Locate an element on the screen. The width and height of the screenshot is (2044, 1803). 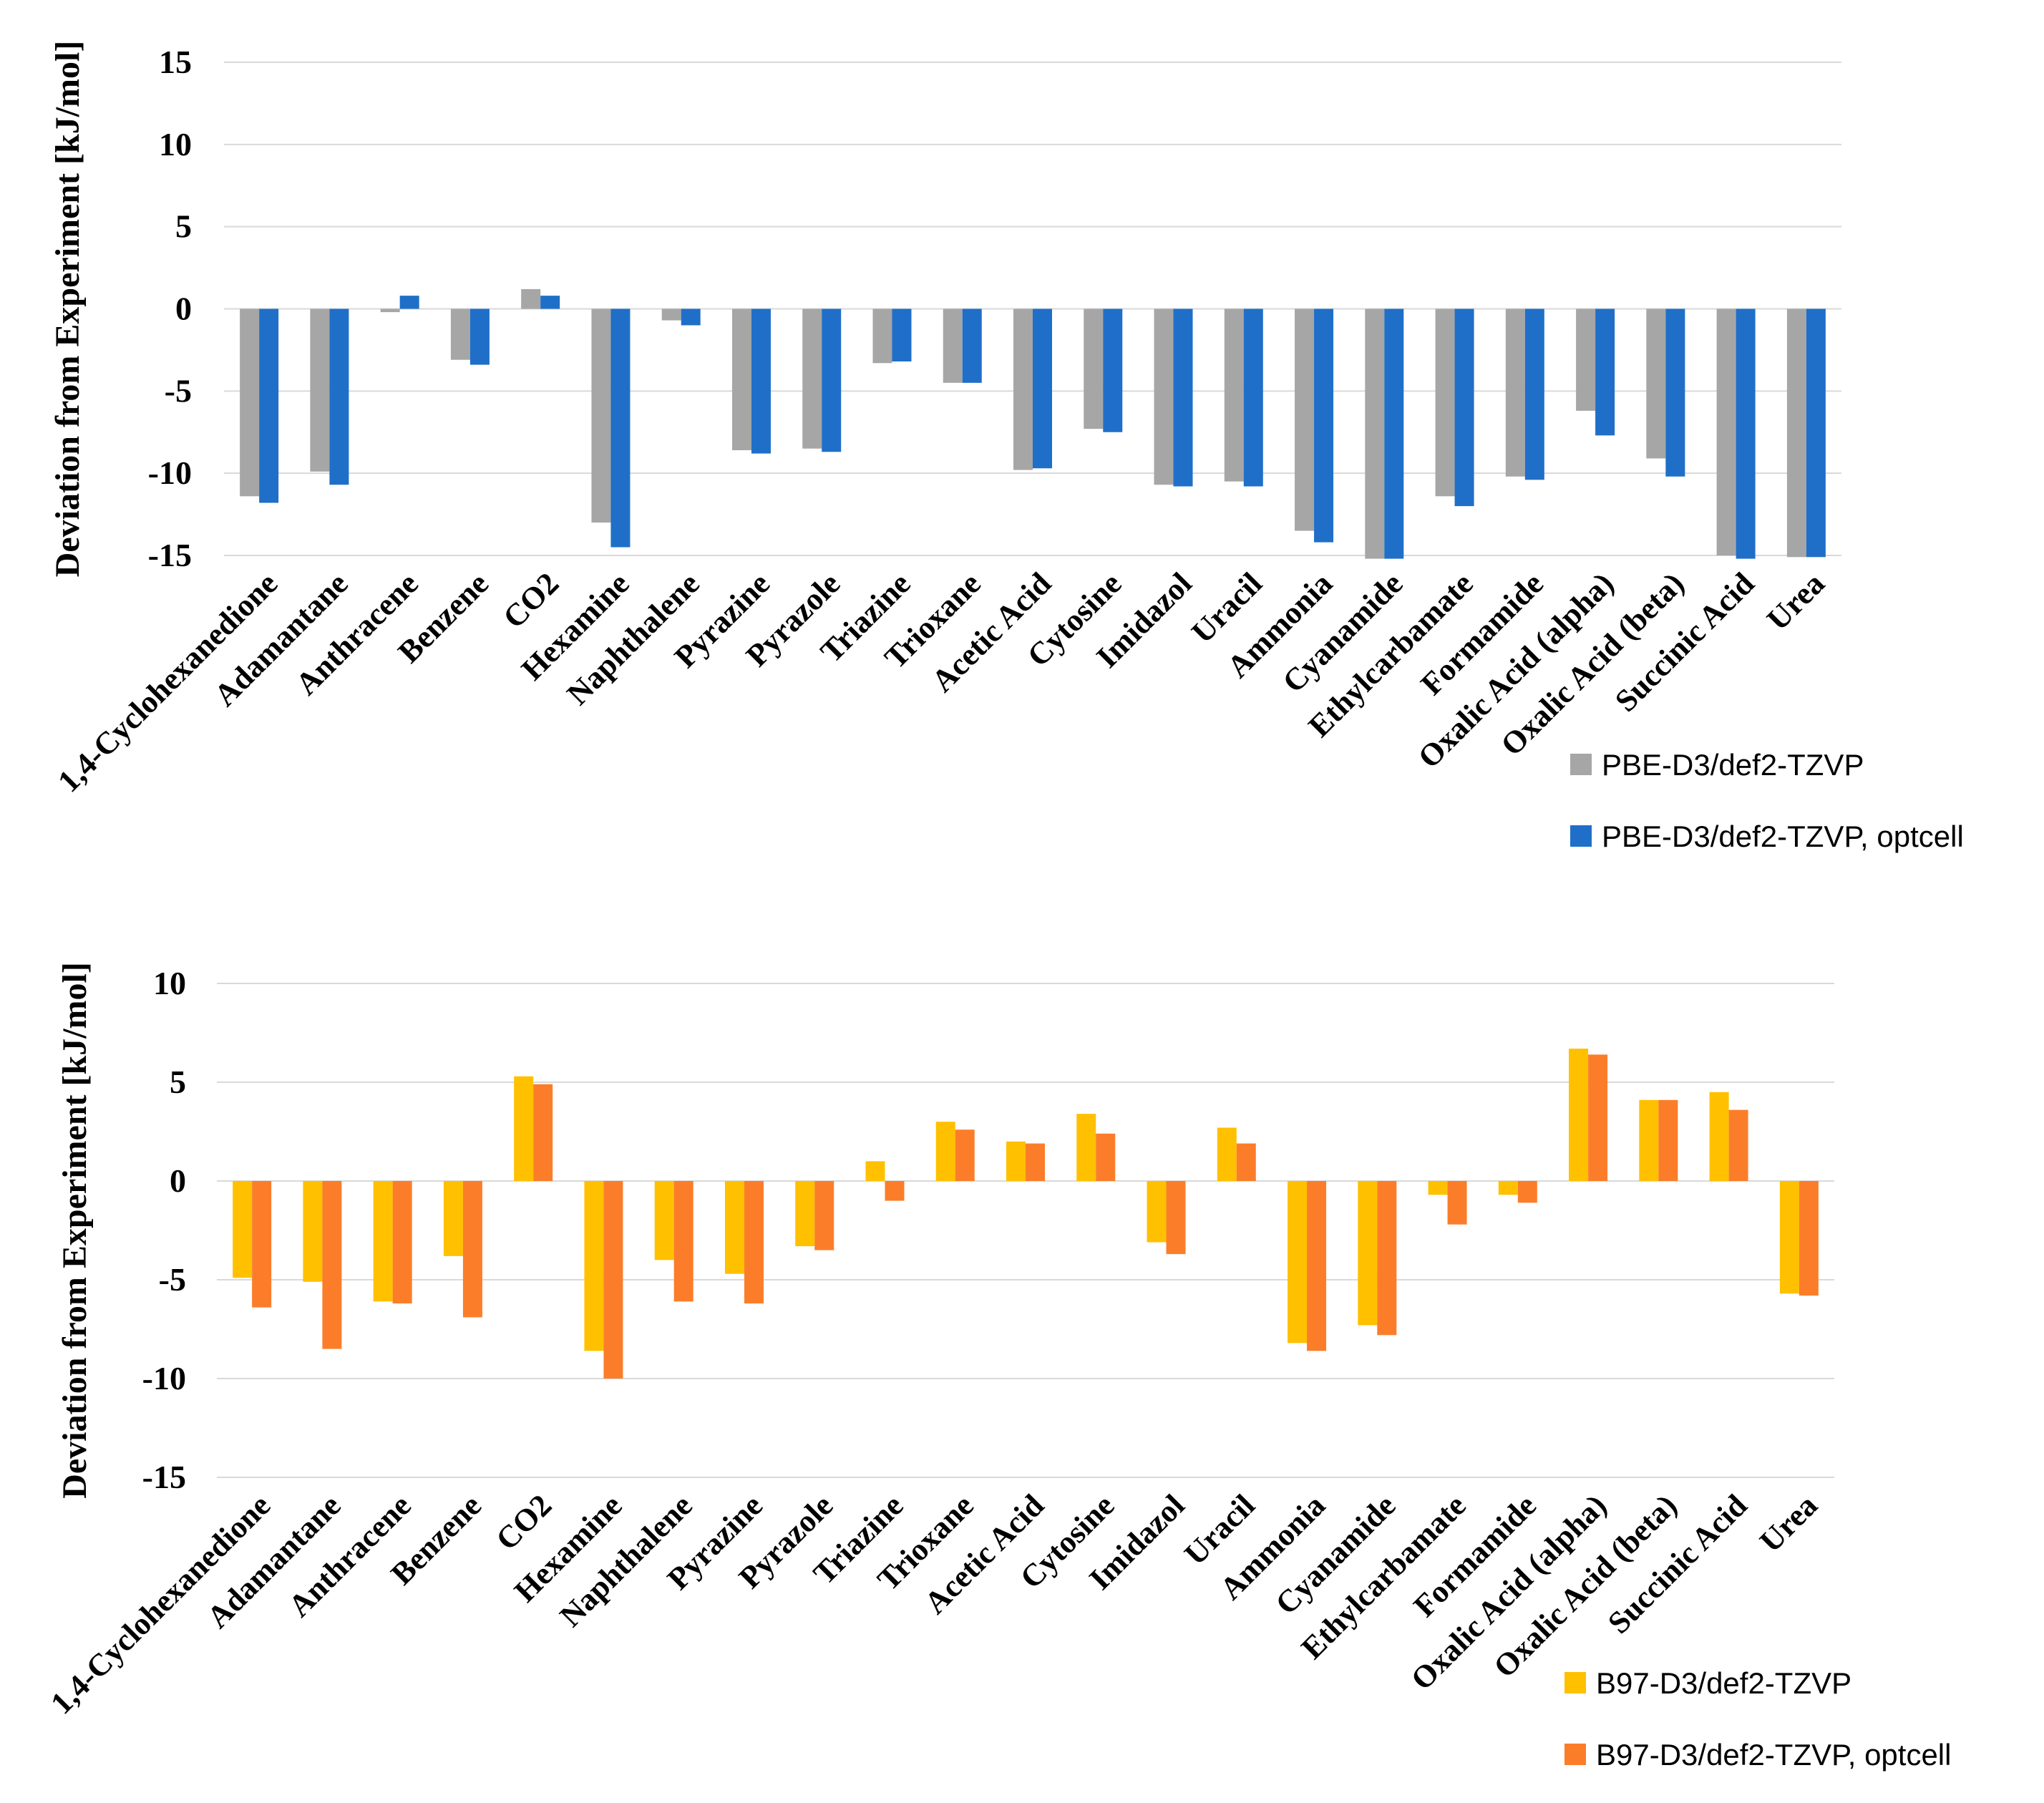
legend-label: PBE-D3/def2-TZVP, optcell is located at coordinates (1783, 837).